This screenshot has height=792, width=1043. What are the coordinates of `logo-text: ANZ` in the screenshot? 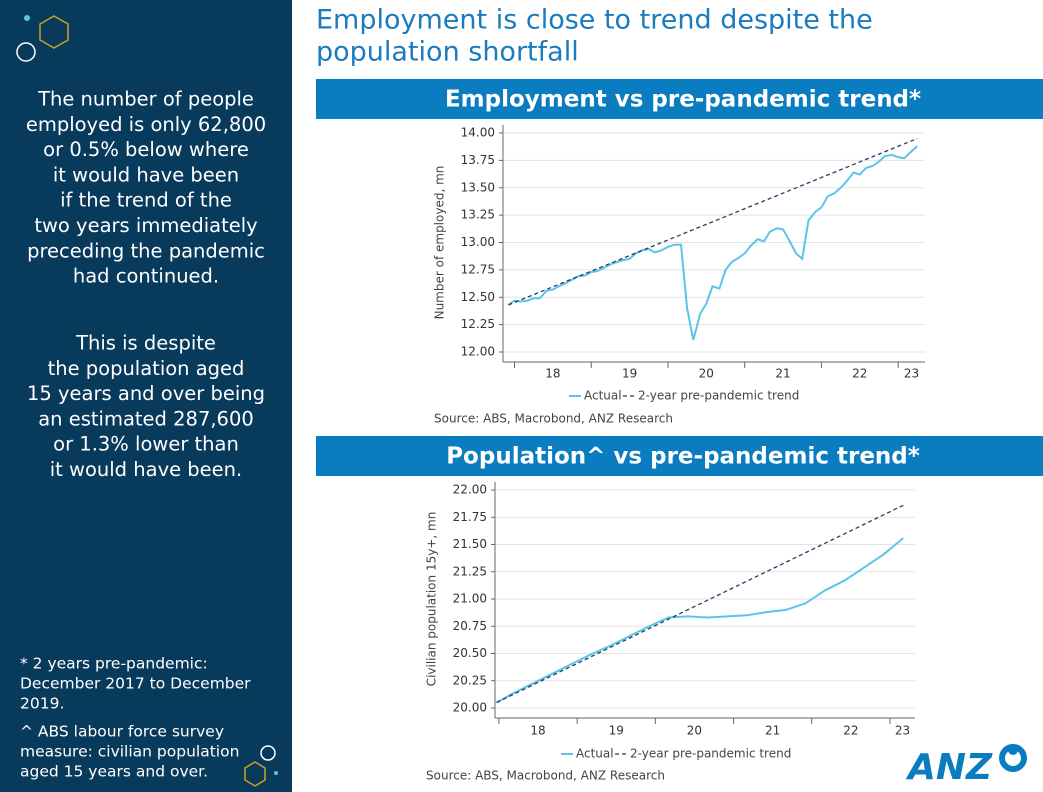 It's located at (949, 767).